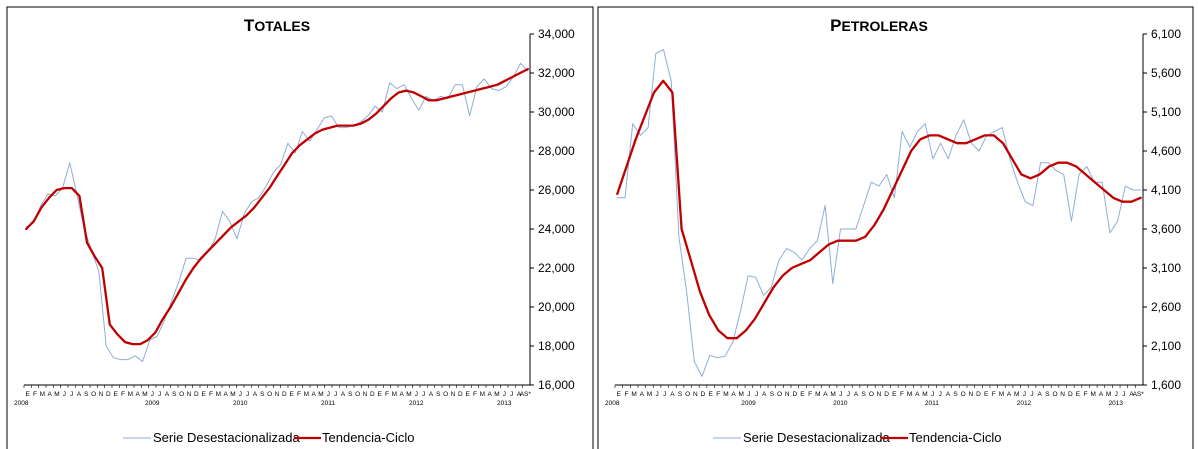  What do you see at coordinates (932, 403) in the screenshot?
I see `year-label: 2011` at bounding box center [932, 403].